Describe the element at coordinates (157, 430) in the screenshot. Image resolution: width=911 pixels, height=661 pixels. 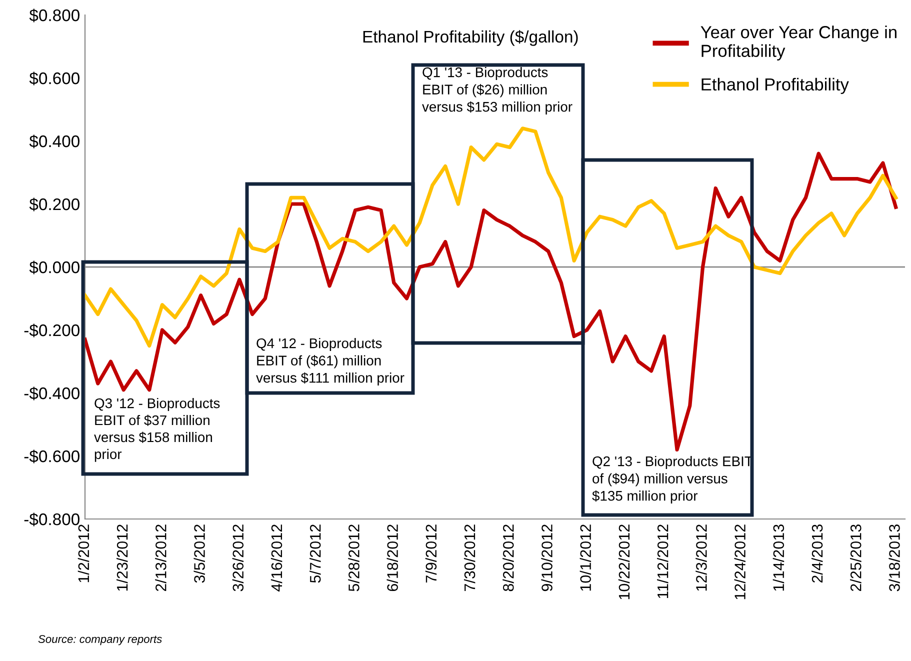
I see `annotation: Q3 '12 - Bioproducts EBIT of $37 million versus $158 million prior` at that location.